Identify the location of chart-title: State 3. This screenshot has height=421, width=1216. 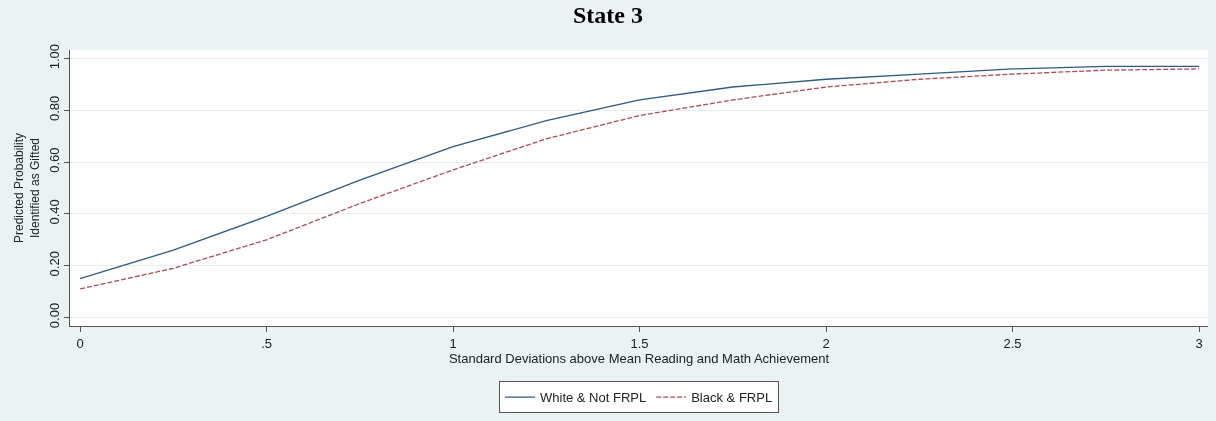
(608, 15).